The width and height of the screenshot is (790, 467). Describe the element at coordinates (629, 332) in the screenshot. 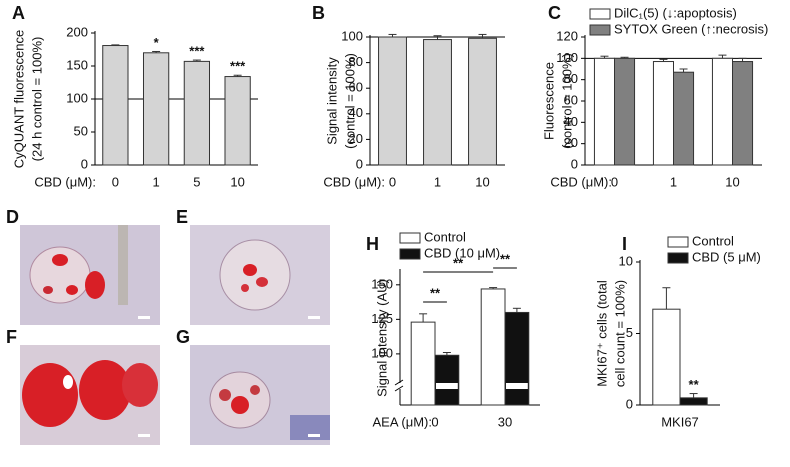

I see `y-tick-label: 5` at that location.